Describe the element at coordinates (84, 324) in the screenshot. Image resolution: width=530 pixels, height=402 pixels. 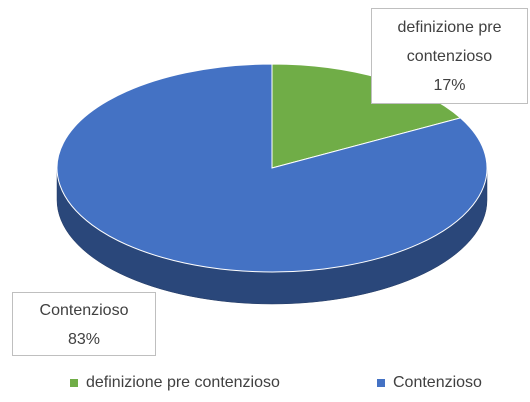
I see `data-label-box: Contenzioso 83%` at that location.